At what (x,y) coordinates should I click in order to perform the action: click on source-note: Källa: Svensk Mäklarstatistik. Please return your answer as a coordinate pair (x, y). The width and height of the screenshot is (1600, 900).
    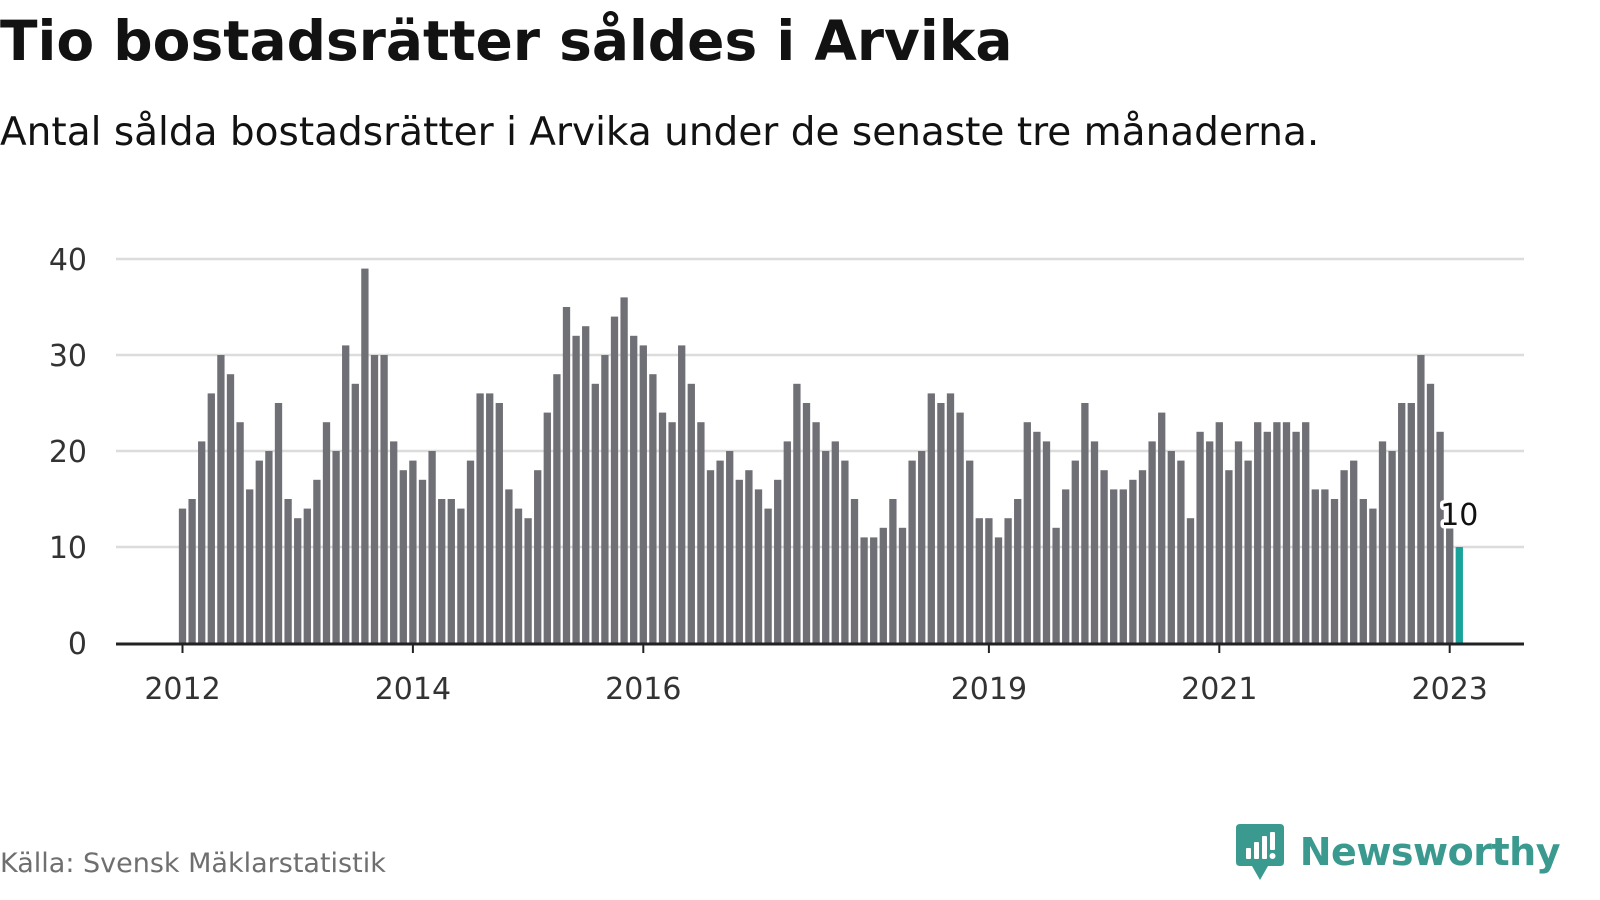
    Looking at the image, I should click on (193, 863).